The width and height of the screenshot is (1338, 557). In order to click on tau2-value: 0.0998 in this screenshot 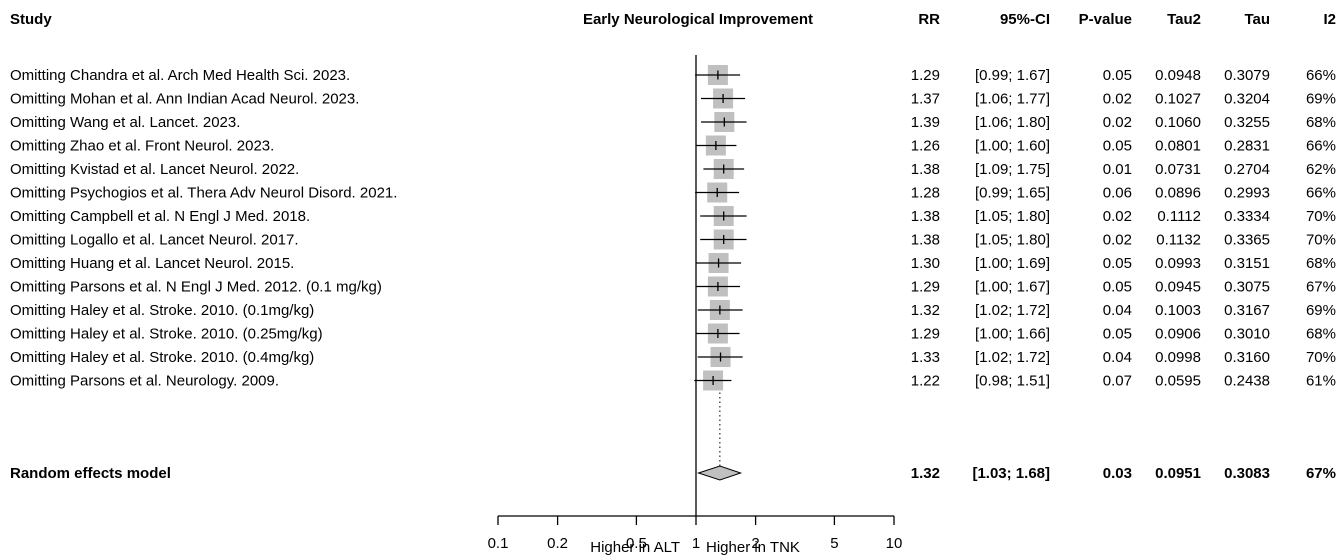, I will do `click(1178, 357)`.